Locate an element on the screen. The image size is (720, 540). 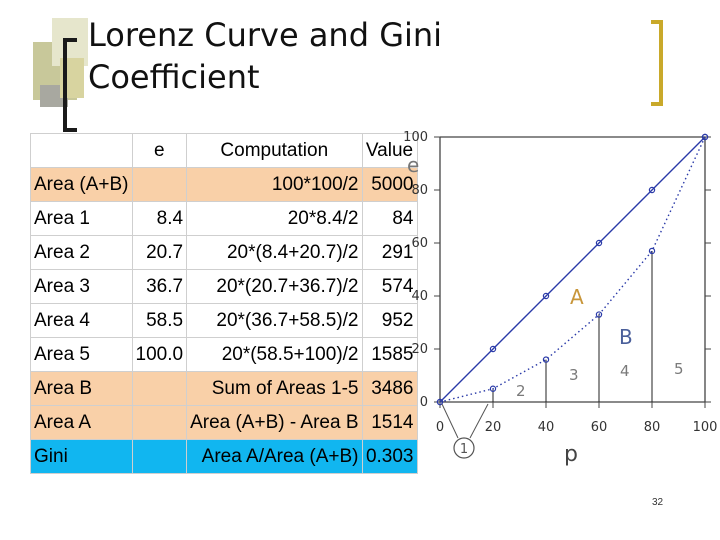
row-value-cell: 3486 is located at coordinates (389, 388).